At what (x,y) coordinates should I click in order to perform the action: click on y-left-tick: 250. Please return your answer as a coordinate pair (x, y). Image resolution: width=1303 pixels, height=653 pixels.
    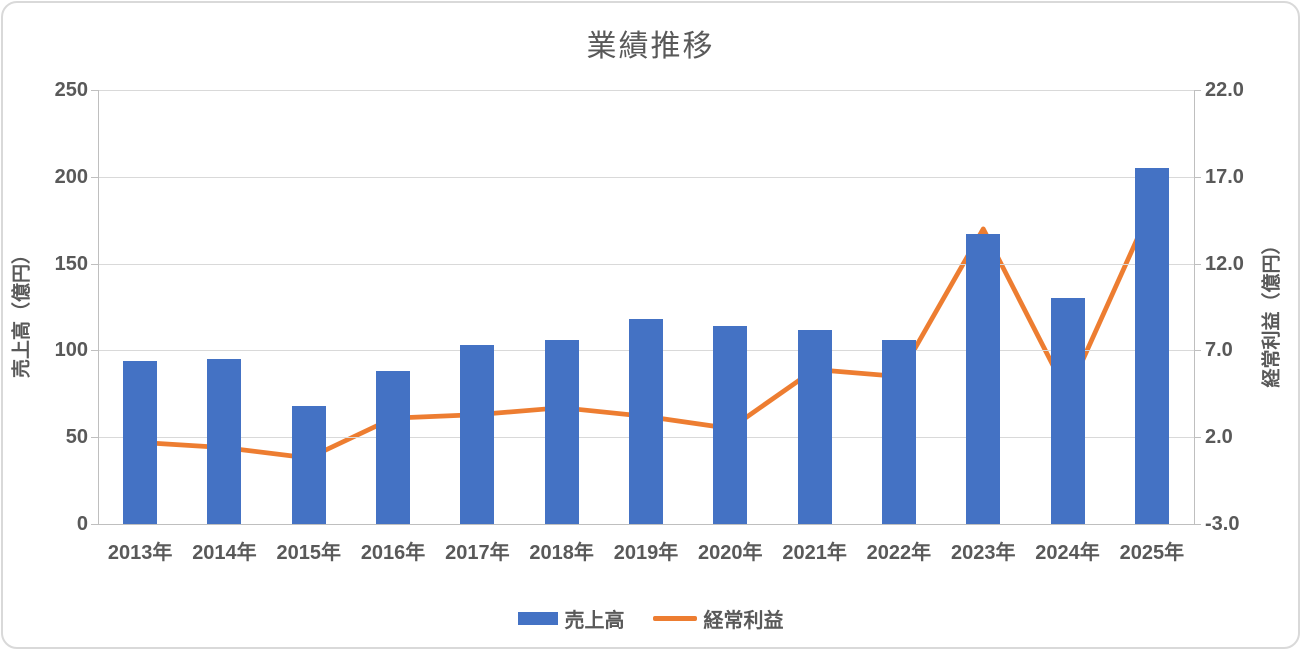
    Looking at the image, I should click on (71, 90).